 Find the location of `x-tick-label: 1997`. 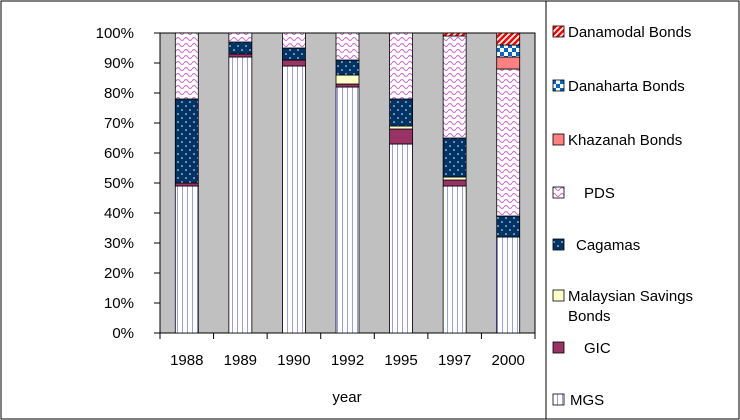

x-tick-label: 1997 is located at coordinates (454, 360).